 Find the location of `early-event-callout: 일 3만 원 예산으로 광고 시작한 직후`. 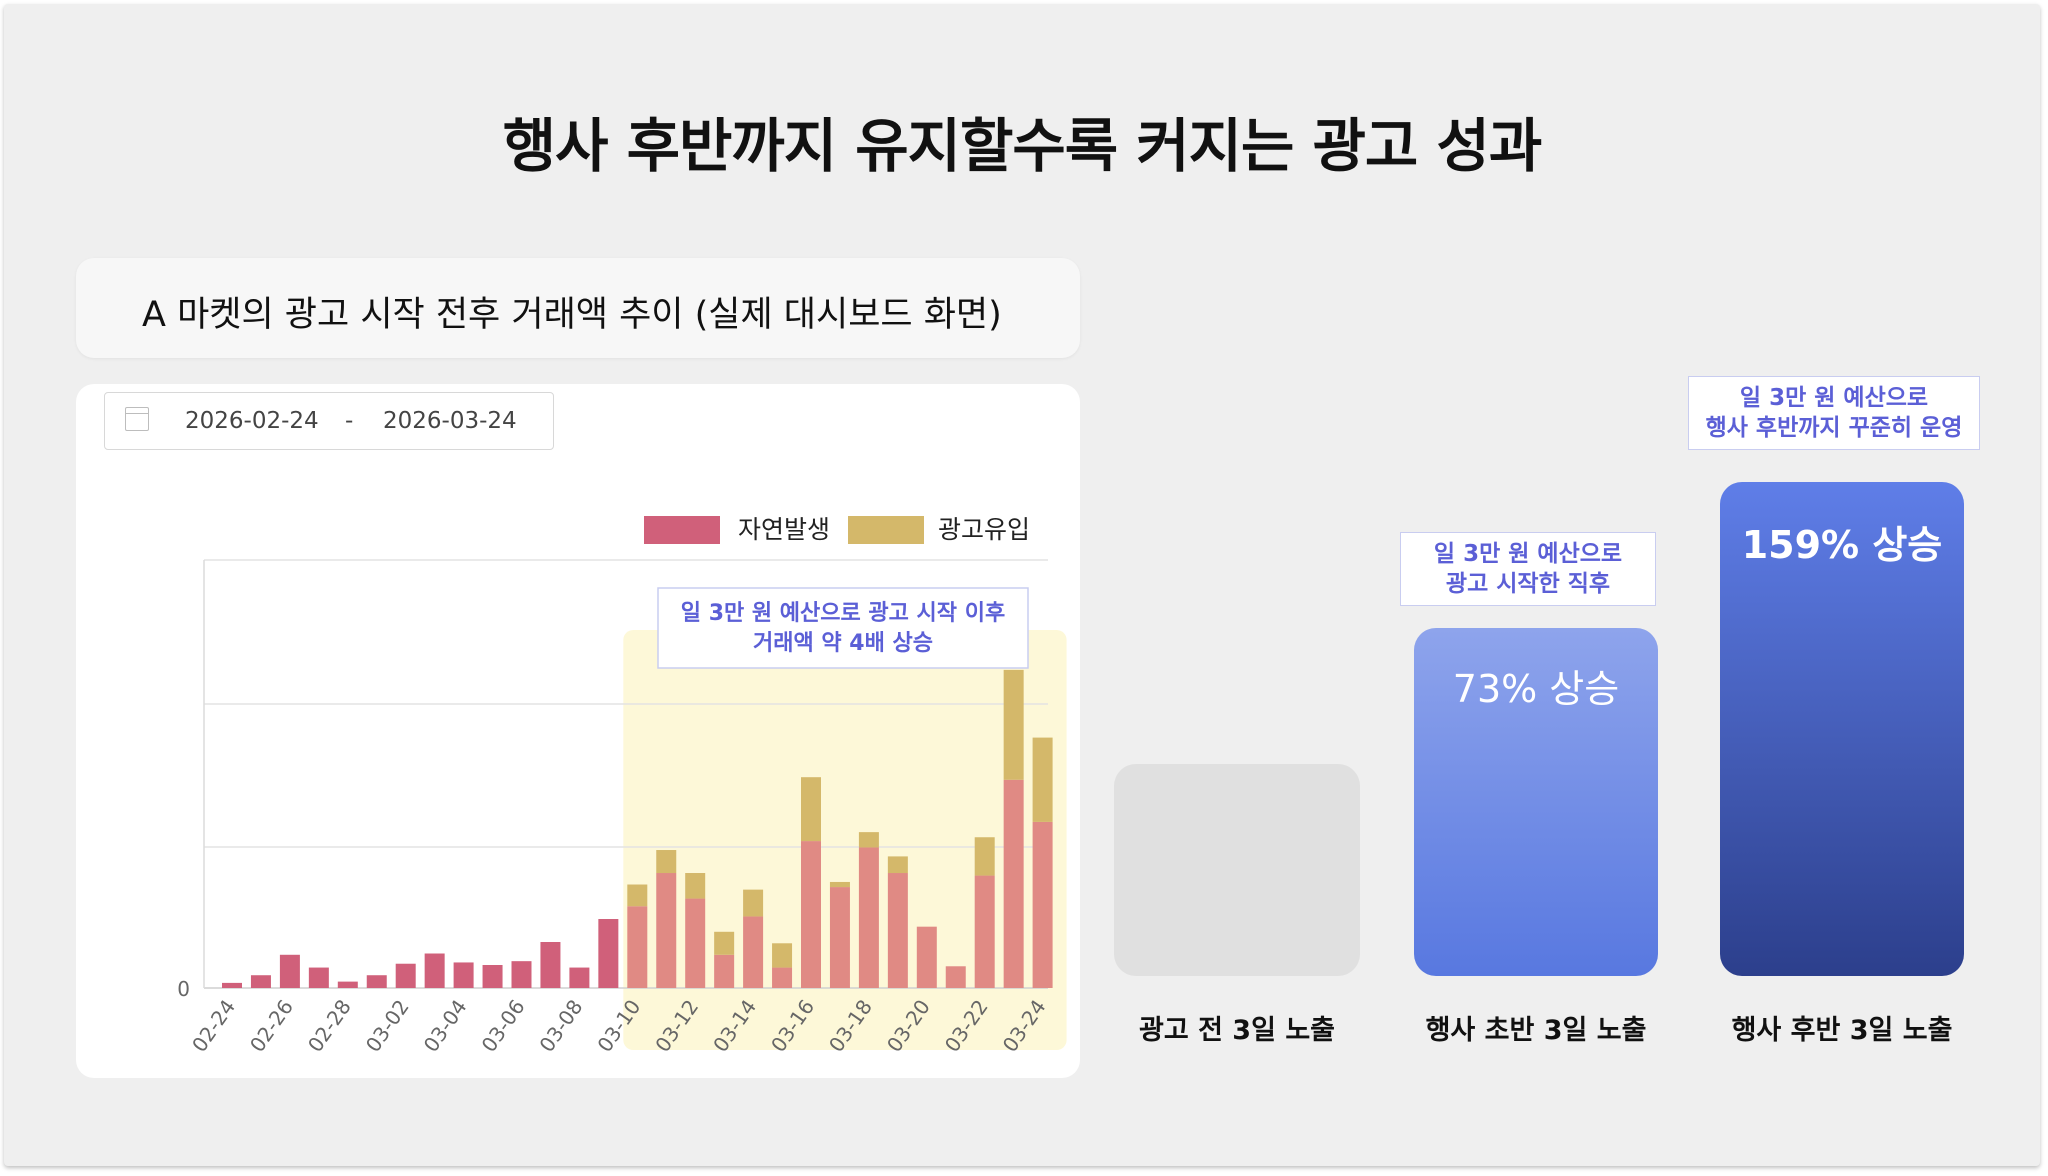

early-event-callout: 일 3만 원 예산으로 광고 시작한 직후 is located at coordinates (1528, 569).